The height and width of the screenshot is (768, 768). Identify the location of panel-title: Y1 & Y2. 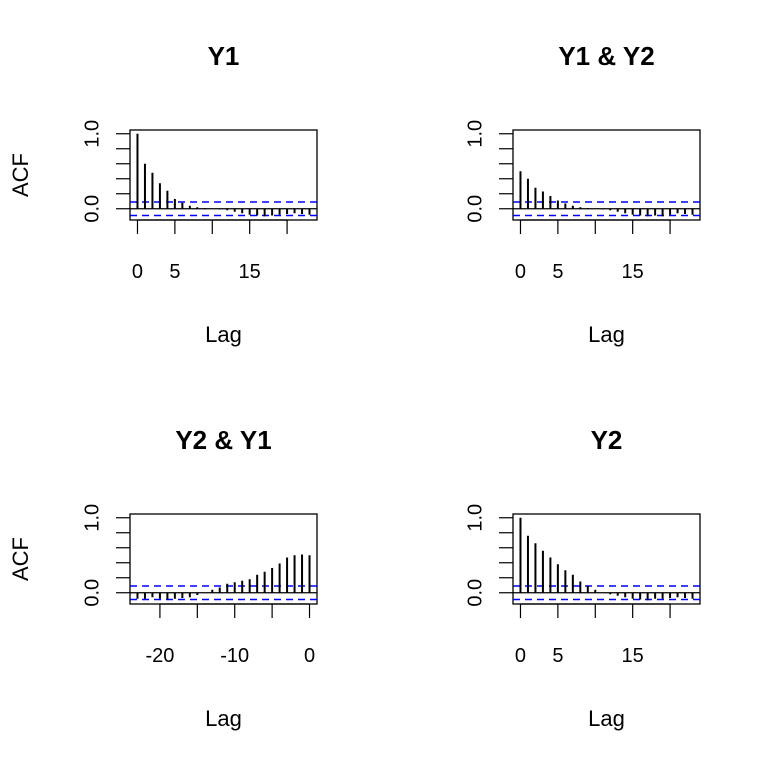
(606, 56).